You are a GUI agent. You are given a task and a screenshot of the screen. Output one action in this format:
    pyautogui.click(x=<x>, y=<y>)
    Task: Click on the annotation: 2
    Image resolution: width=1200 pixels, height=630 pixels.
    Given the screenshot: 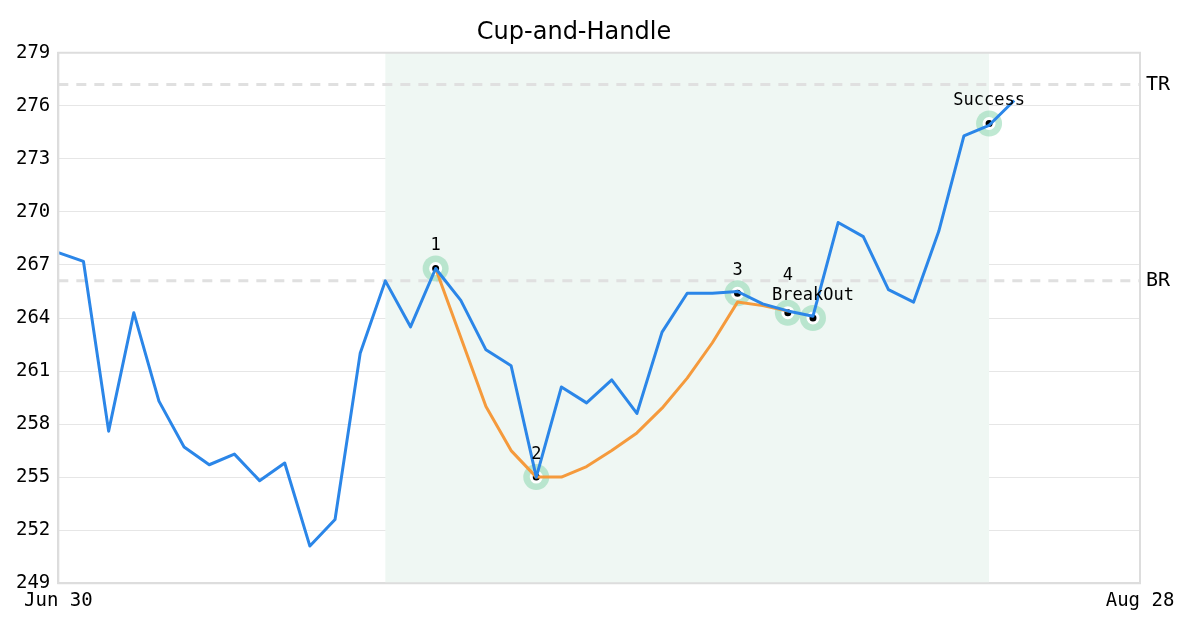 What is the action you would take?
    pyautogui.click(x=536, y=453)
    